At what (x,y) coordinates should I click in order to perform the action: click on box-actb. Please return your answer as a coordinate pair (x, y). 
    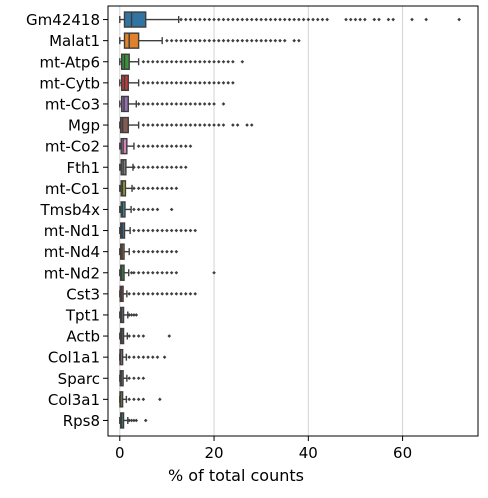
    Looking at the image, I should click on (145, 336).